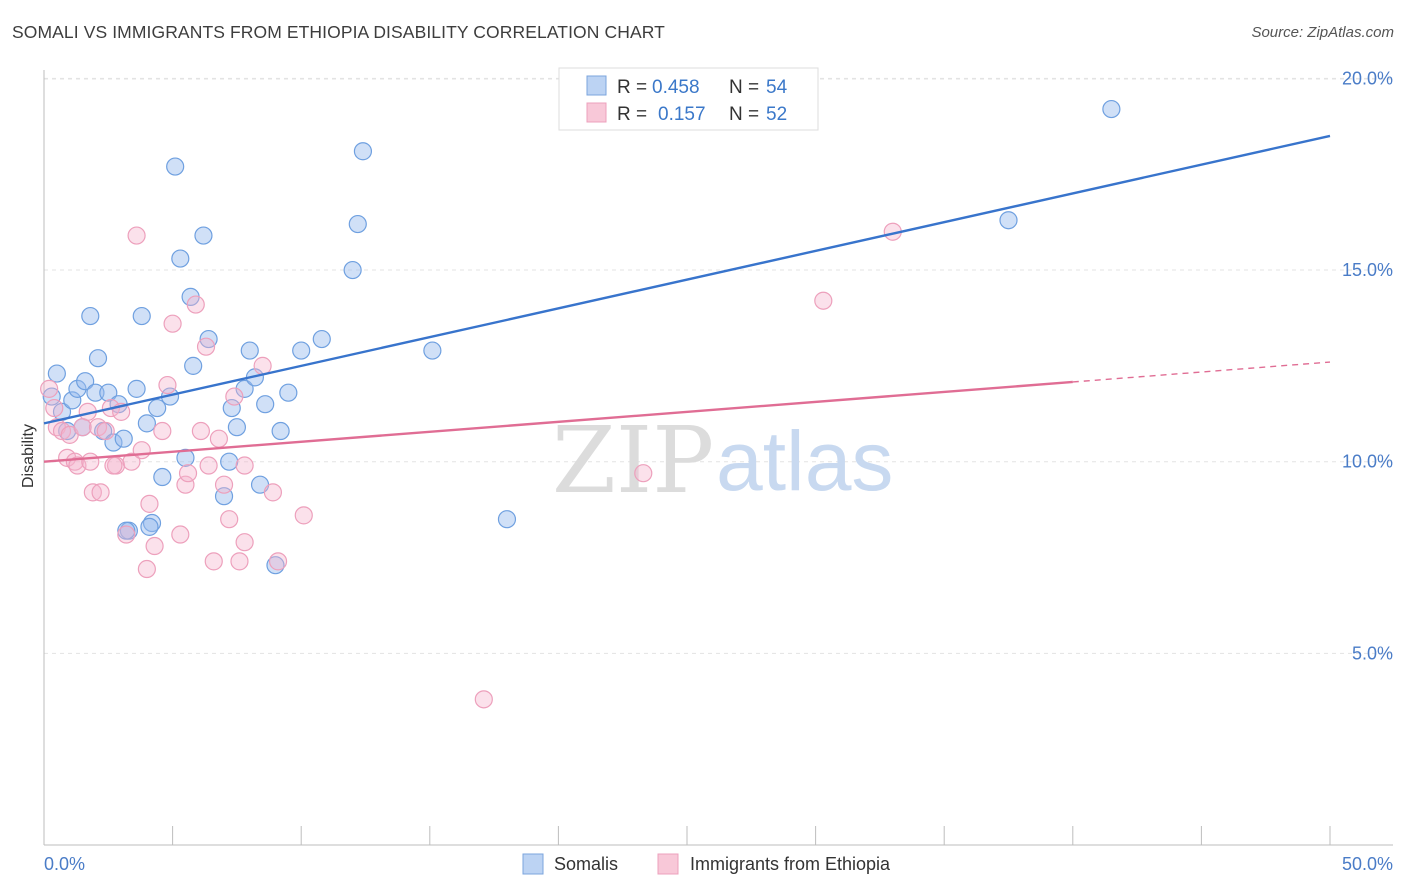 The width and height of the screenshot is (1406, 892). What do you see at coordinates (777, 87) in the screenshot?
I see `legend-n-value-1: 54` at bounding box center [777, 87].